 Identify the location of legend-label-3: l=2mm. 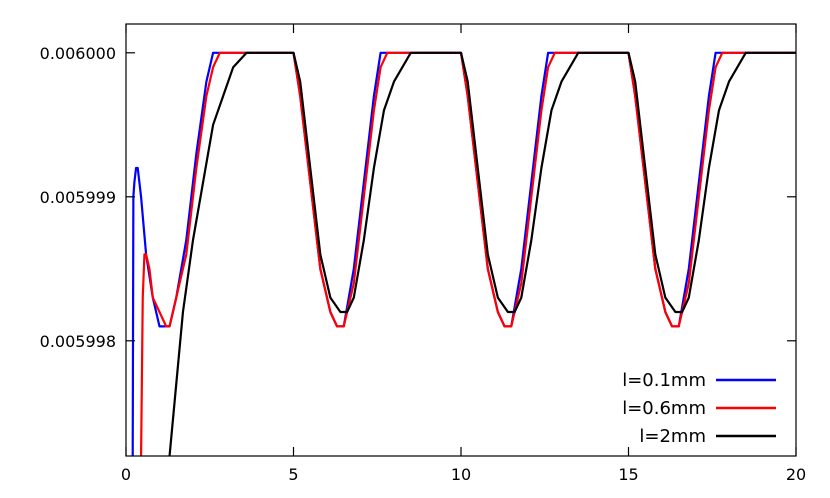
(672, 436).